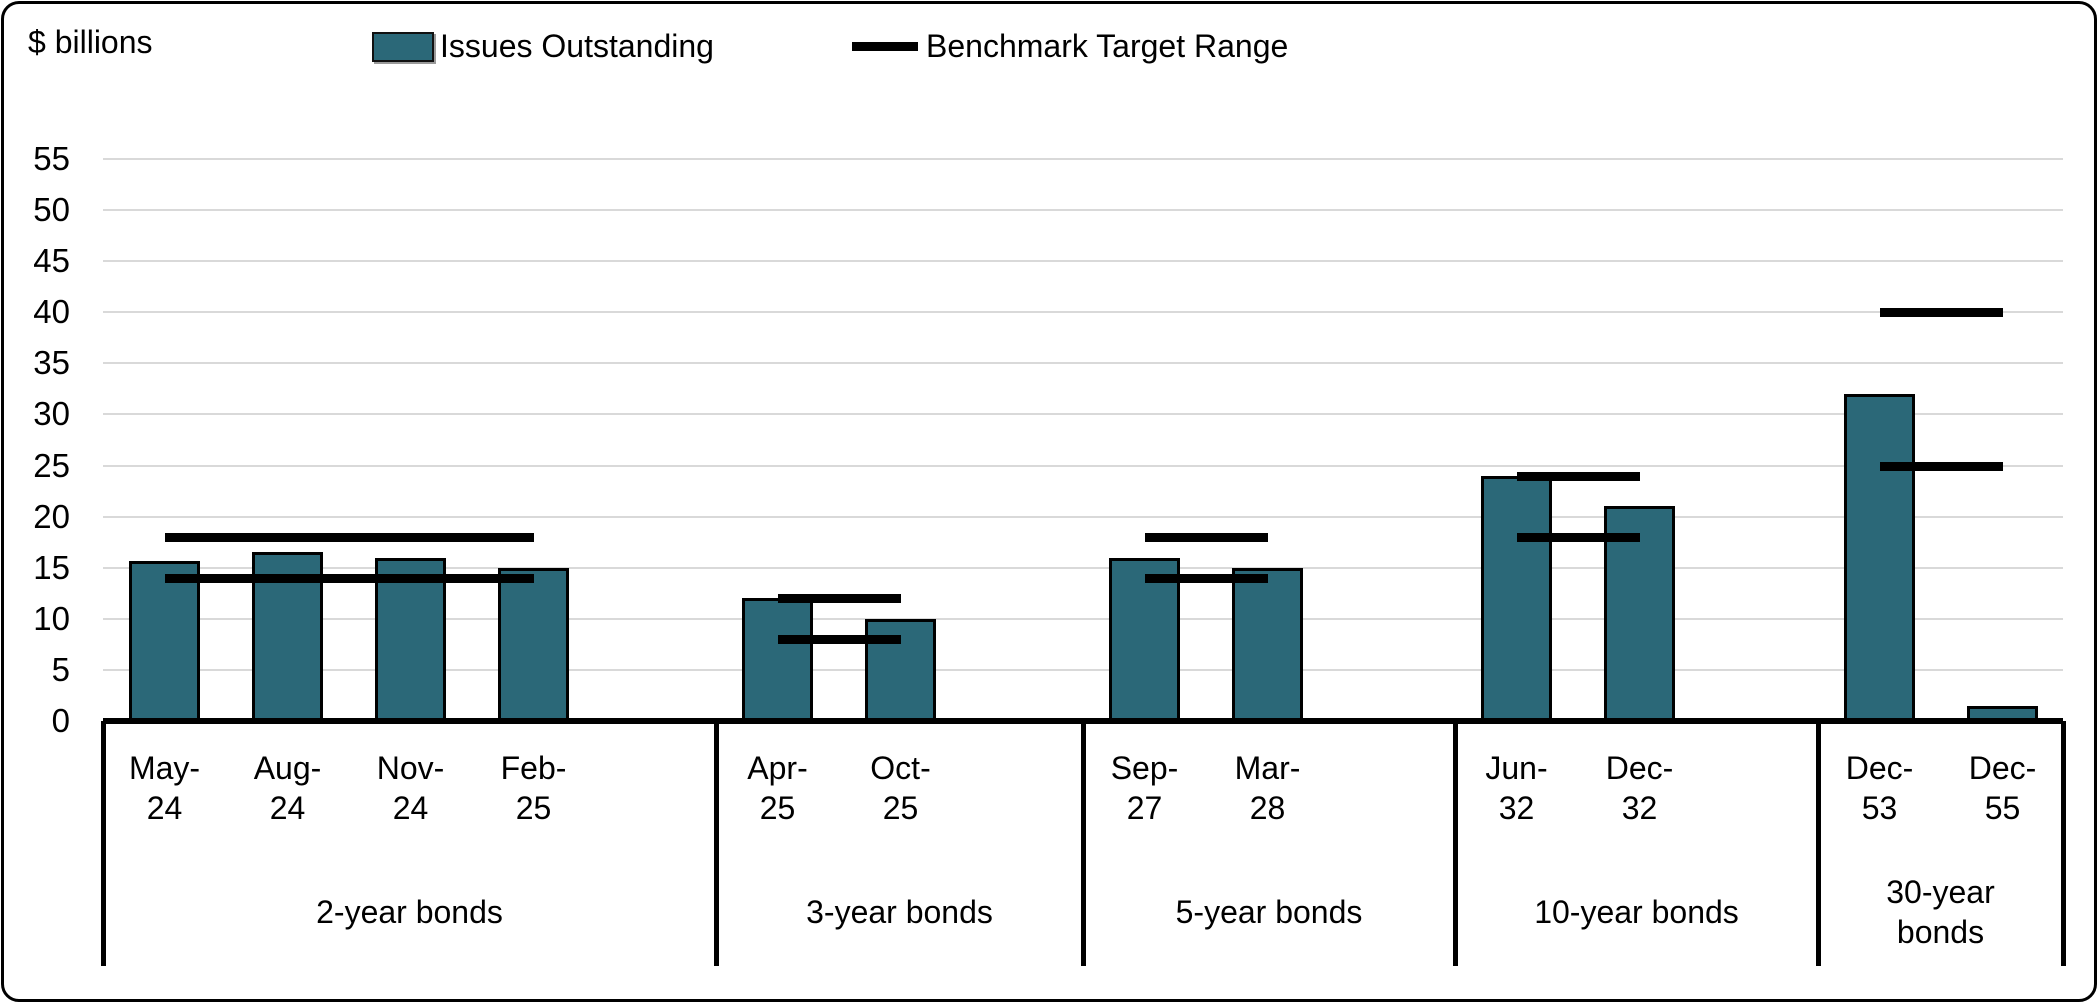 The image size is (2099, 1004). I want to click on group-label-30-year-bonds: 30-year bonds, so click(1940, 912).